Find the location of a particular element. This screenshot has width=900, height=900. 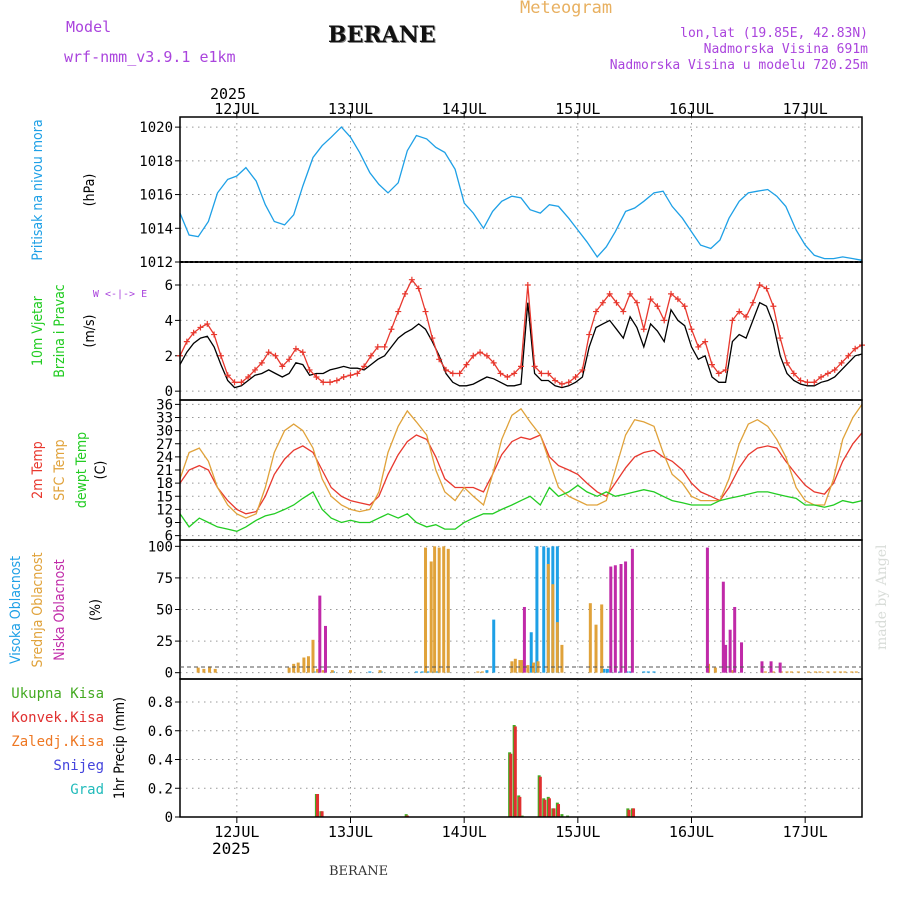

series-line-wind_speed is located at coordinates (521, 345).